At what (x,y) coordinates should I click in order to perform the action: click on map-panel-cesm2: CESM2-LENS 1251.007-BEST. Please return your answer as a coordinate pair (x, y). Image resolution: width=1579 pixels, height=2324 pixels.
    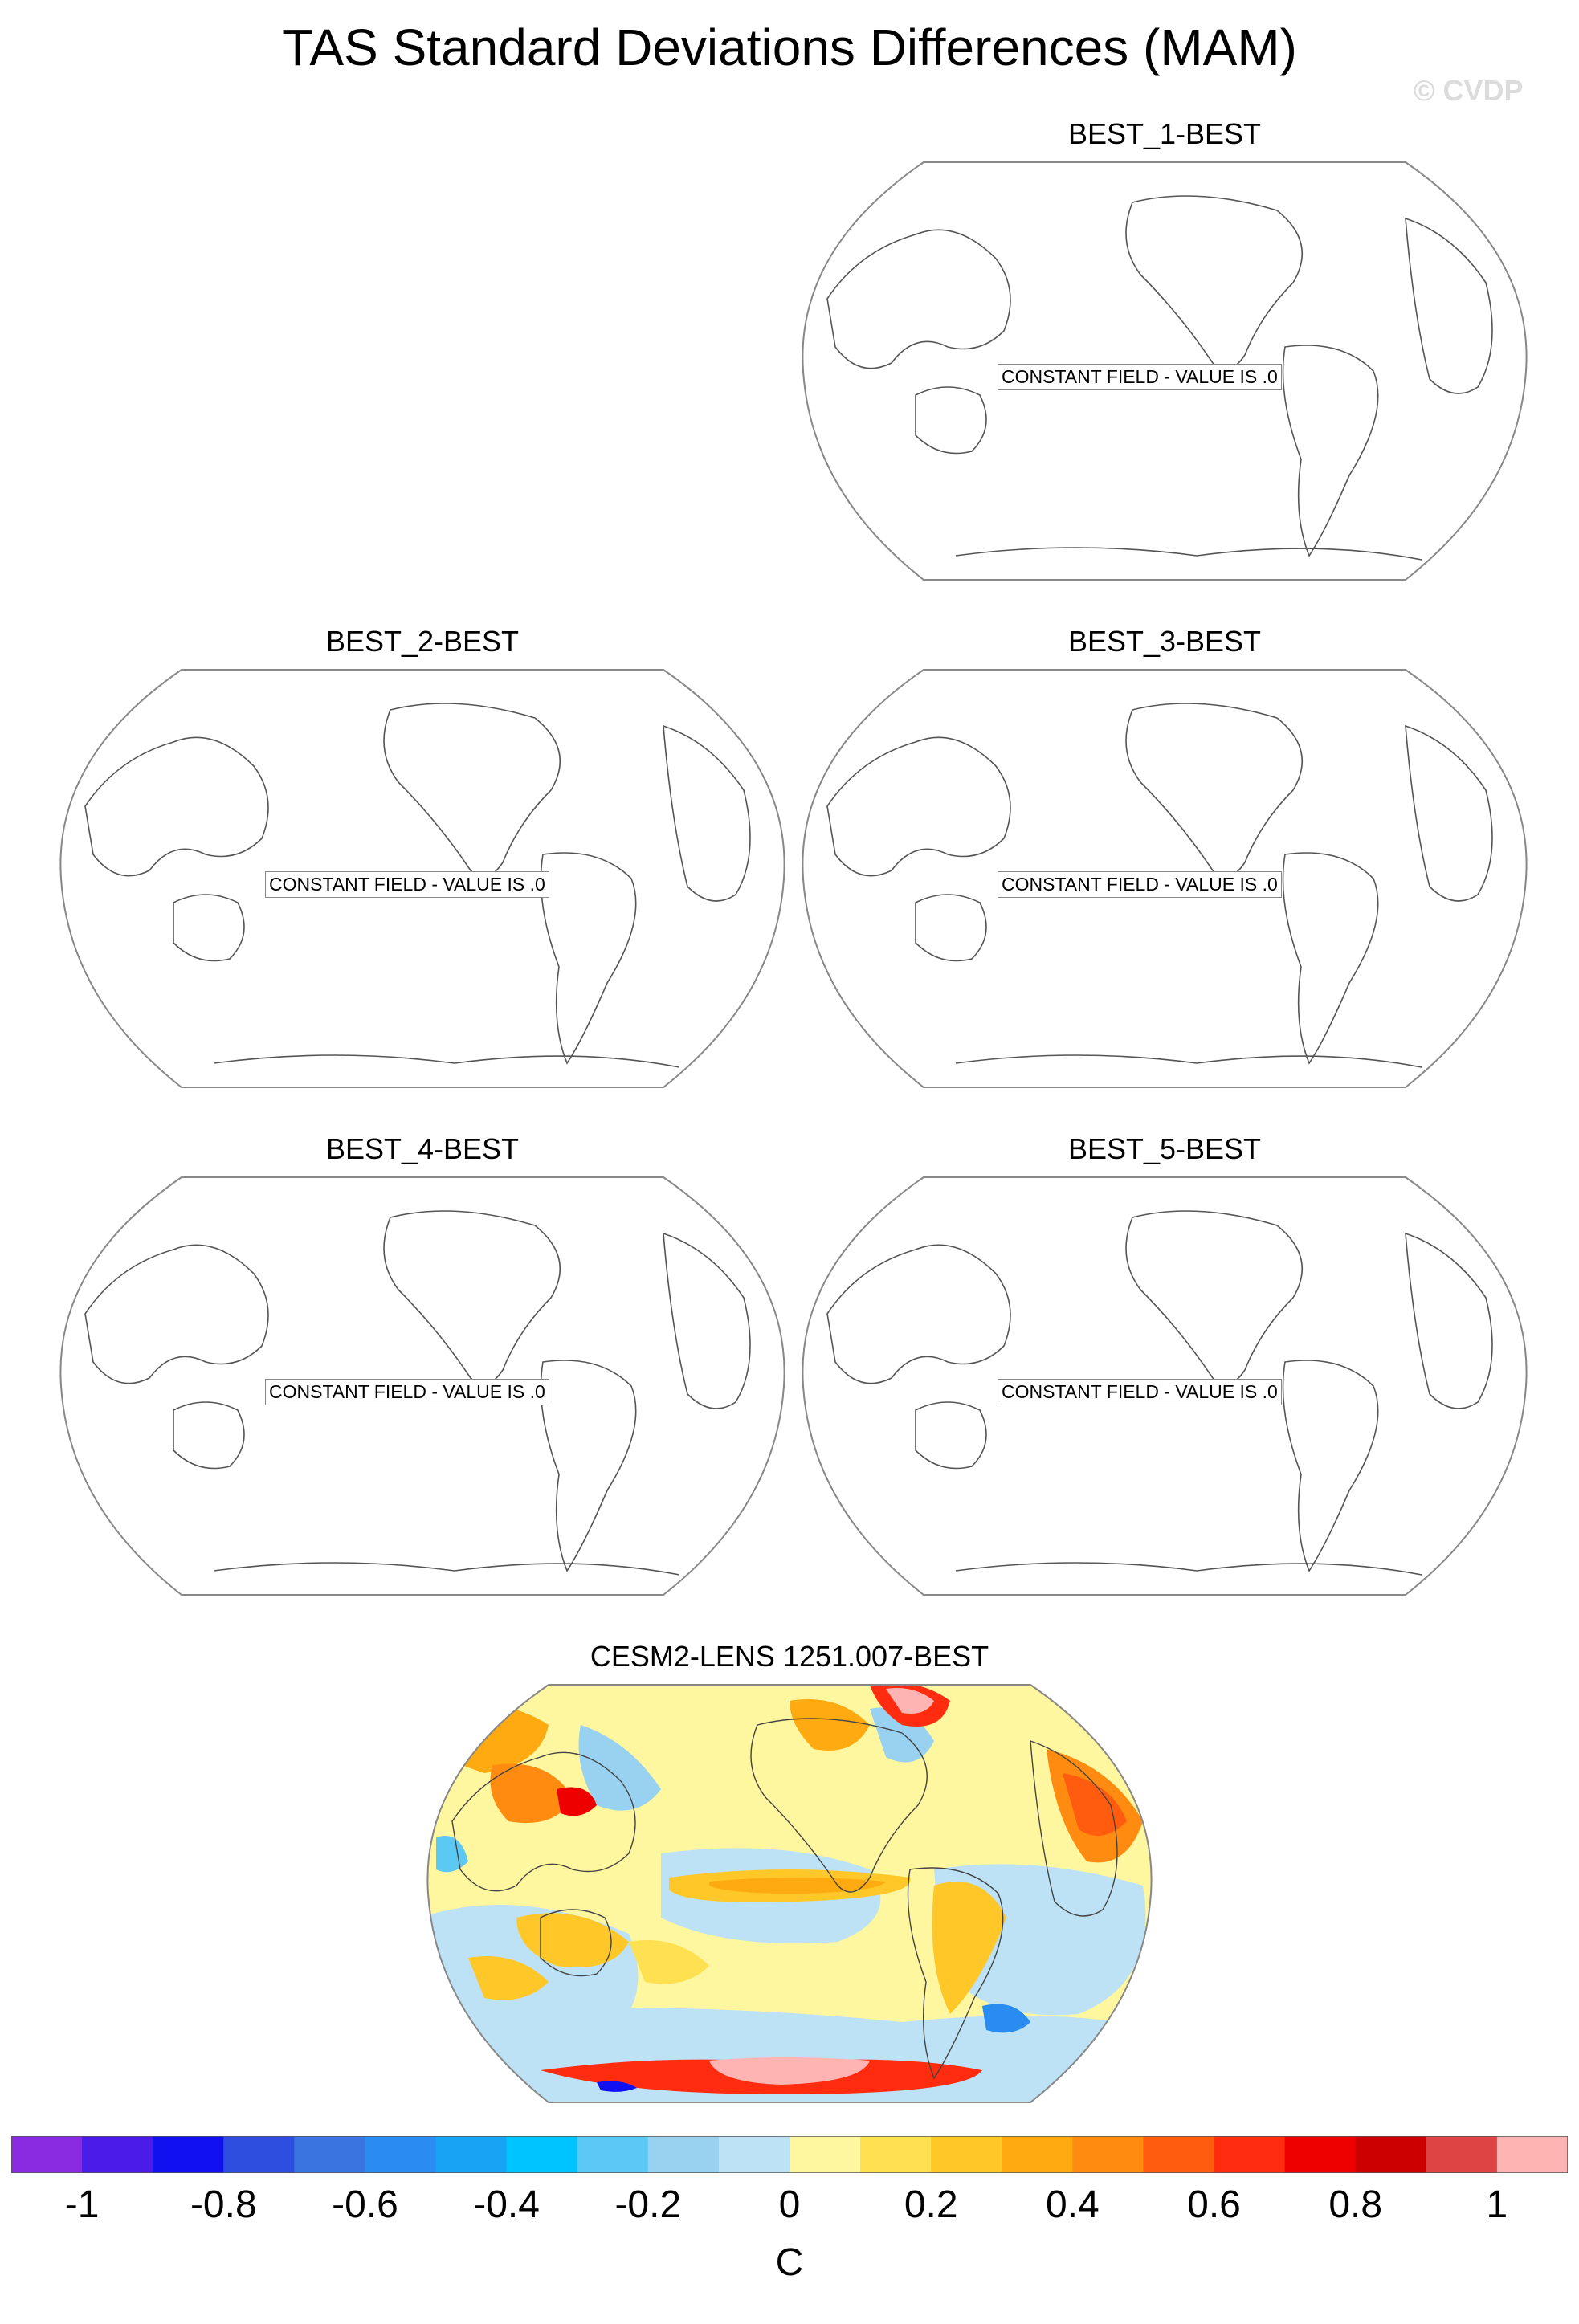
    Looking at the image, I should click on (789, 1880).